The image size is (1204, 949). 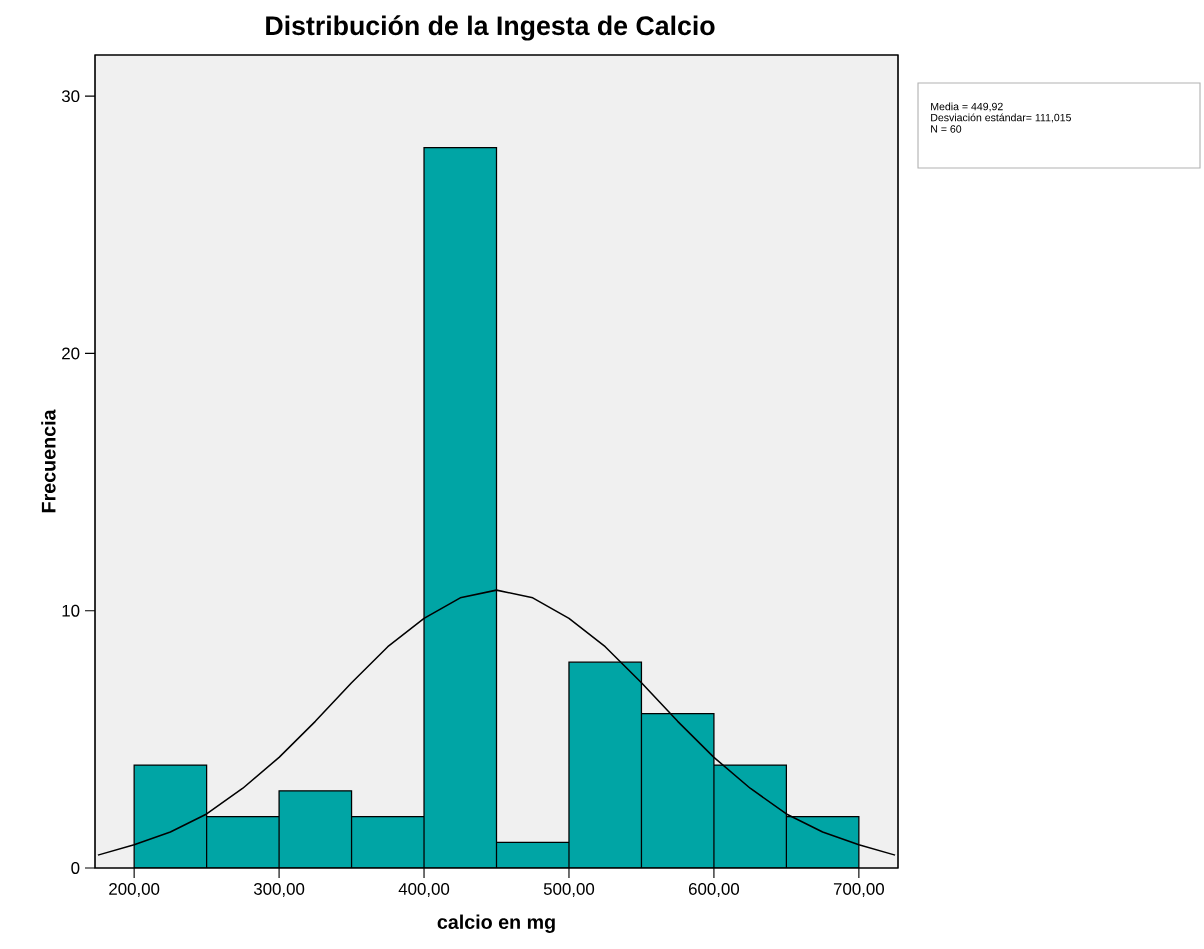 What do you see at coordinates (496, 923) in the screenshot?
I see `x-axis-title: calcio en mg` at bounding box center [496, 923].